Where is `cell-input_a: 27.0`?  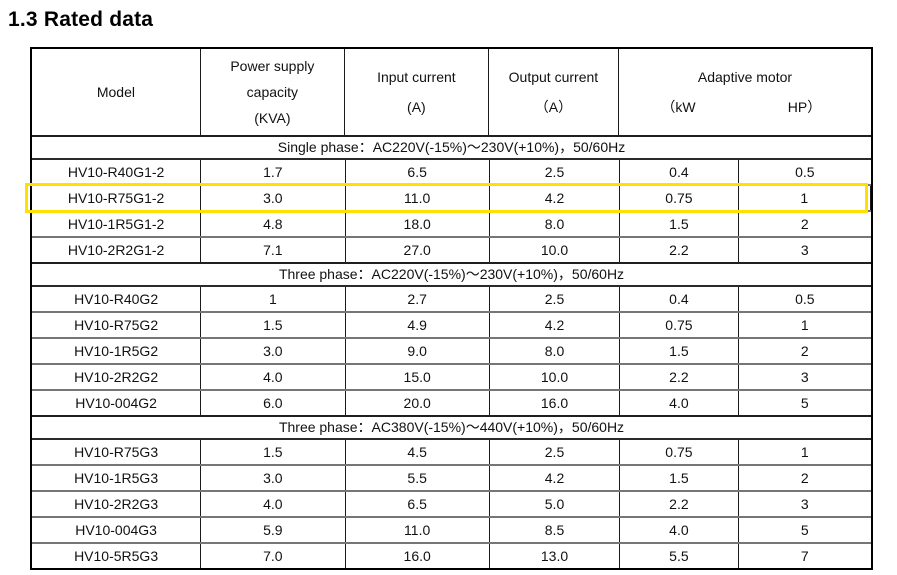
cell-input_a: 27.0 is located at coordinates (418, 250).